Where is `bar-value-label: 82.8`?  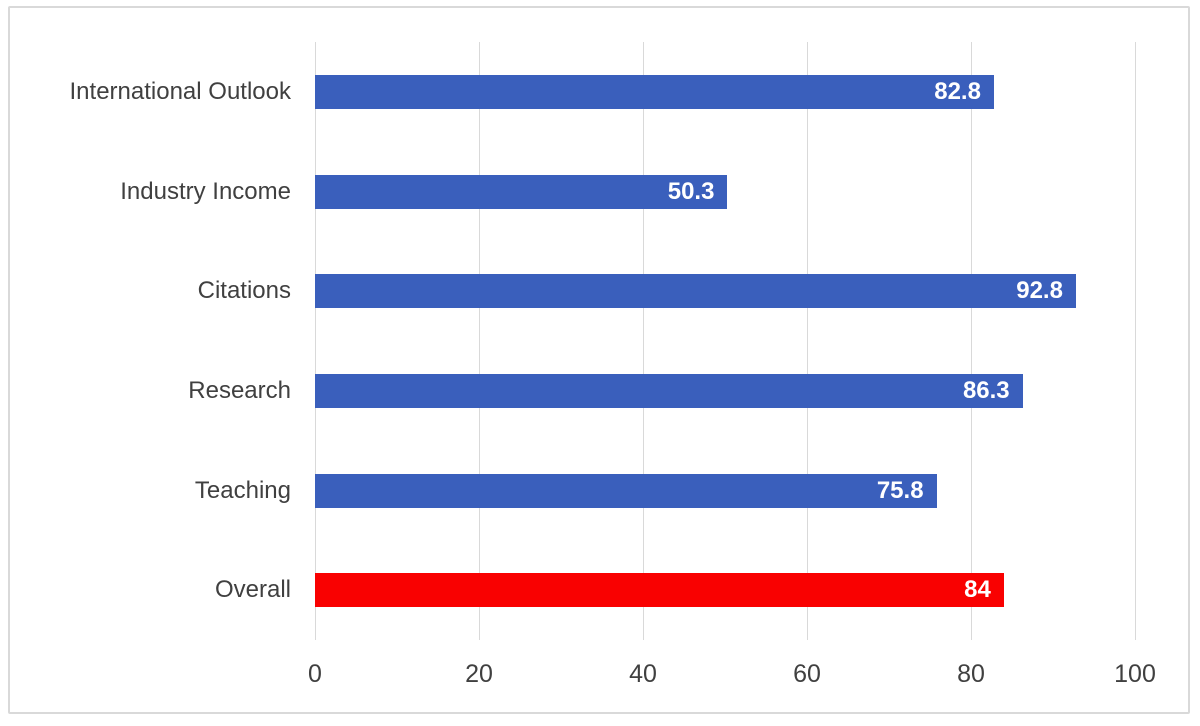 bar-value-label: 82.8 is located at coordinates (957, 91).